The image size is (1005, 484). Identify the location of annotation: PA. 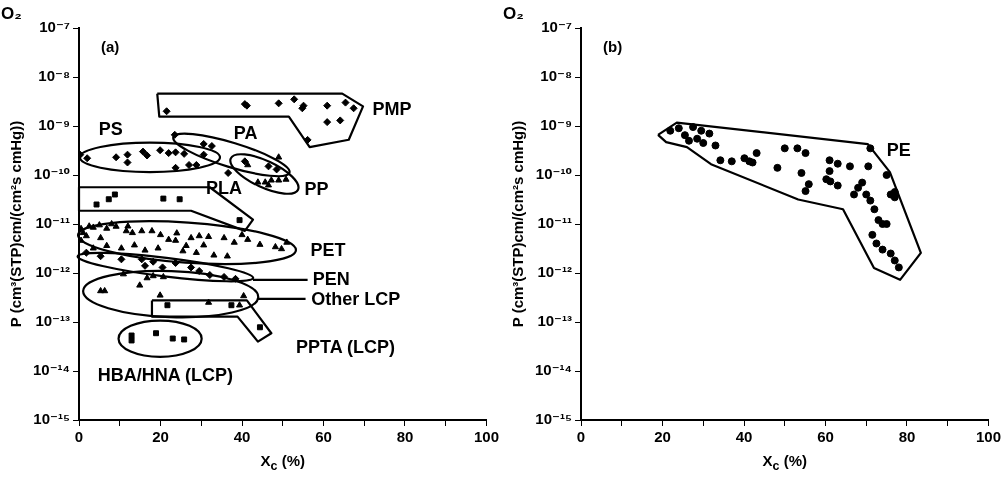
(245, 132).